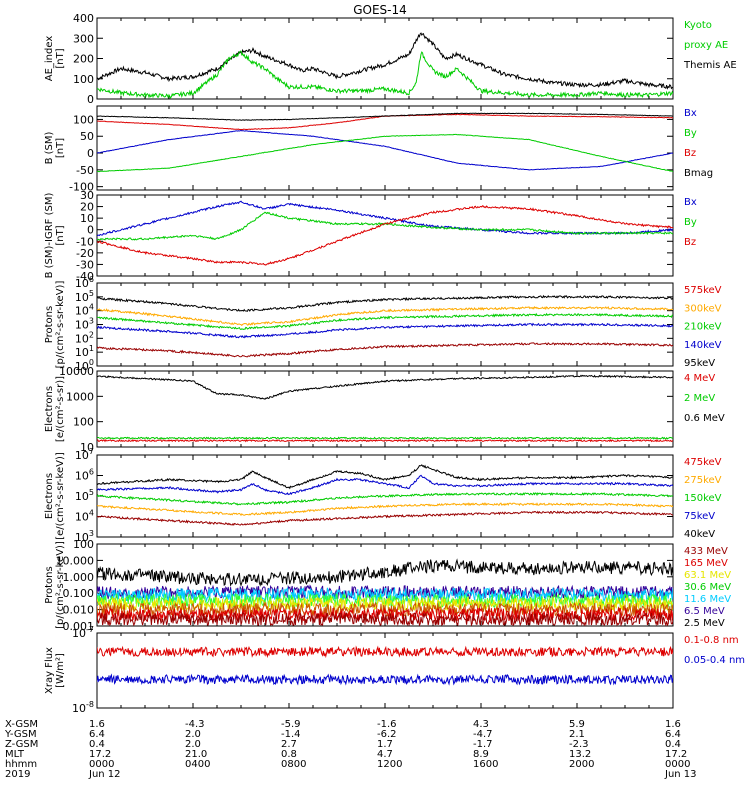 The width and height of the screenshot is (750, 800). Describe the element at coordinates (84, 337) in the screenshot. I see `y-tick-label: 10²` at that location.